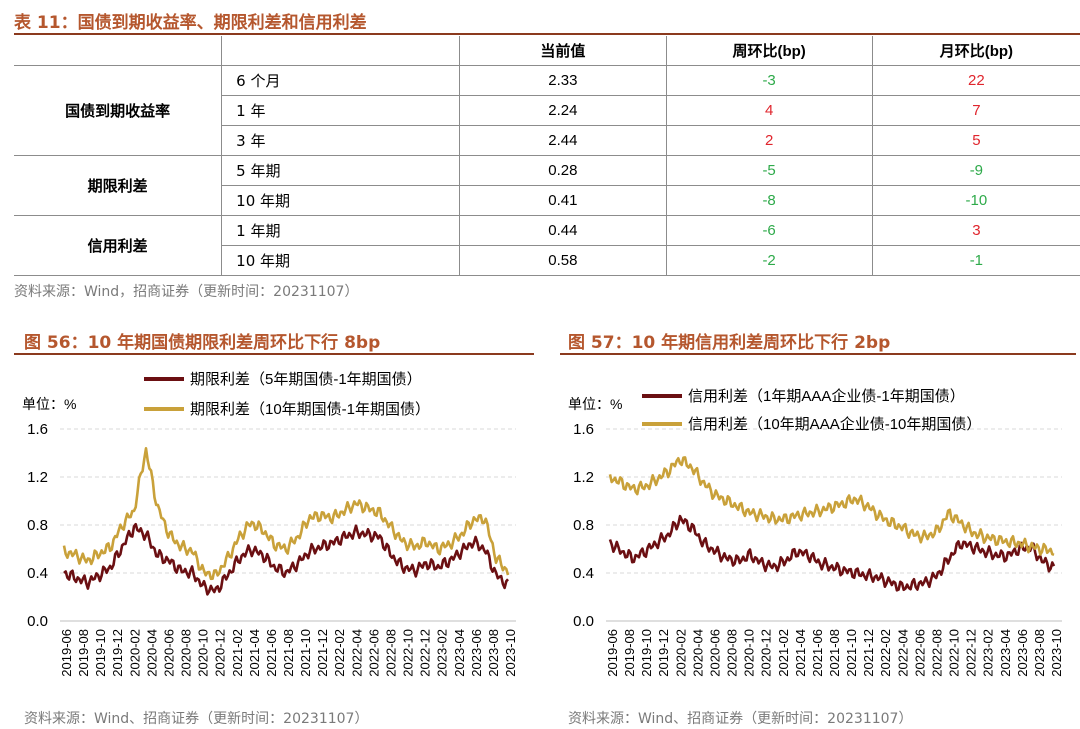 The image size is (1080, 729). What do you see at coordinates (976, 140) in the screenshot?
I see `mom-cell: 5` at bounding box center [976, 140].